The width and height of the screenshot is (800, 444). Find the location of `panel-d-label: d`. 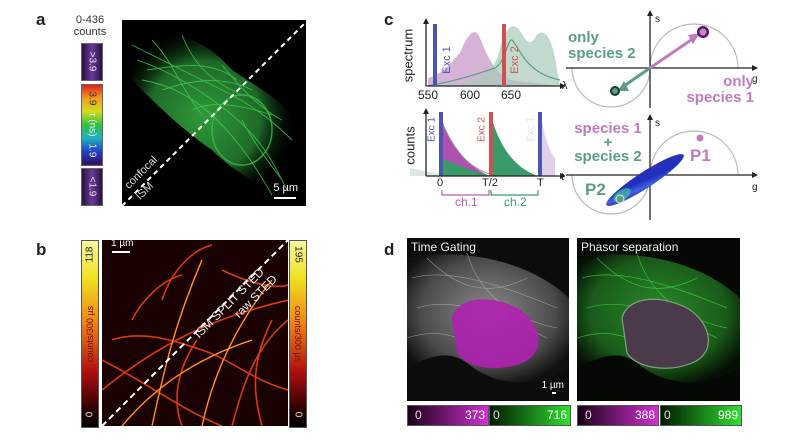

panel-d-label: d is located at coordinates (389, 249).